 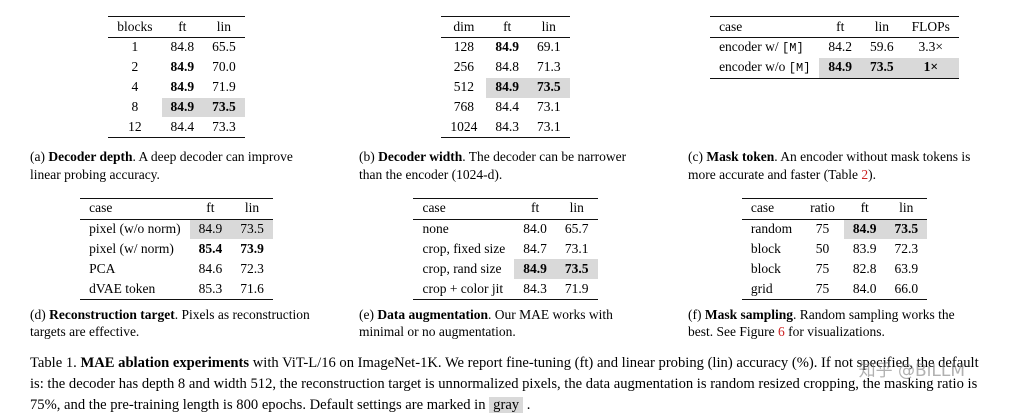 I want to click on text-segment: encoder w/, so click(x=751, y=47).